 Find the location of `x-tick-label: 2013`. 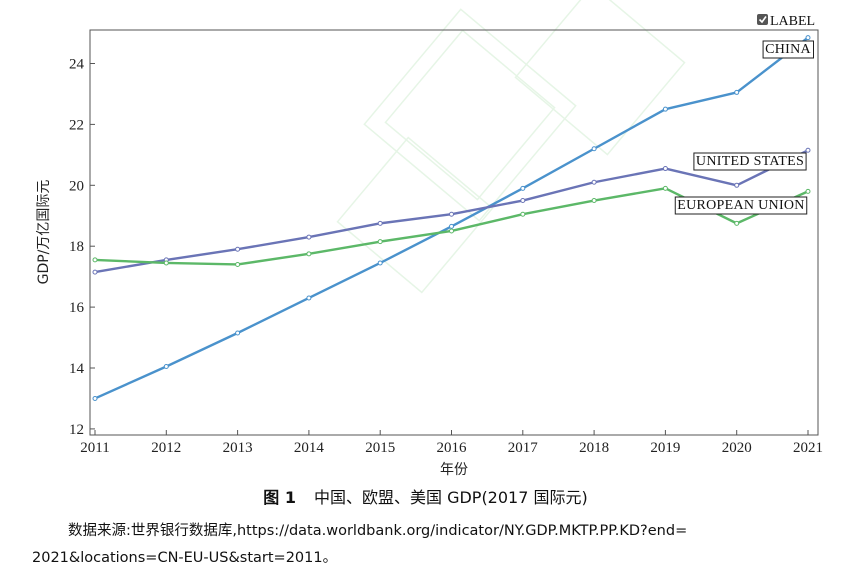

x-tick-label: 2013 is located at coordinates (238, 448).